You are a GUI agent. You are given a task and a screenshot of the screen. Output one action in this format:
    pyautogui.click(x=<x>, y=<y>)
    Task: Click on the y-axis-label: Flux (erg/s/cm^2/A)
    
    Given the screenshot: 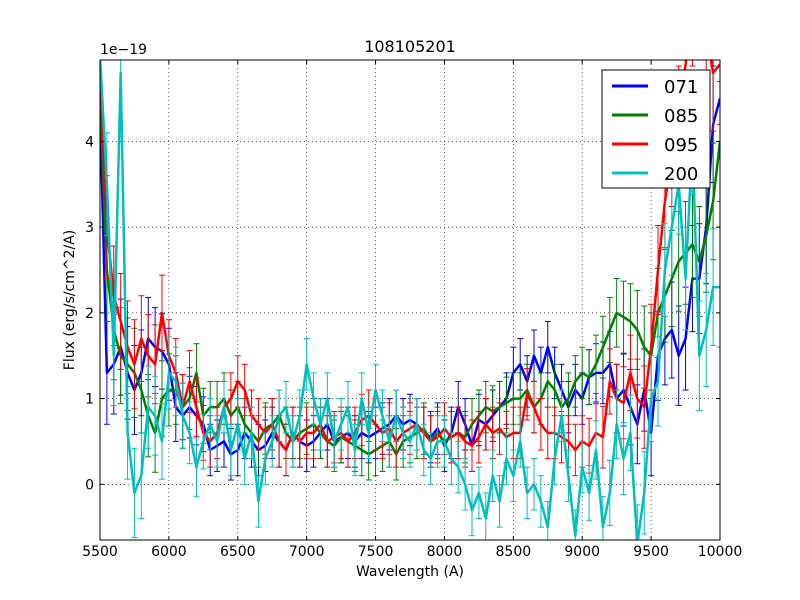 What is the action you would take?
    pyautogui.click(x=70, y=300)
    